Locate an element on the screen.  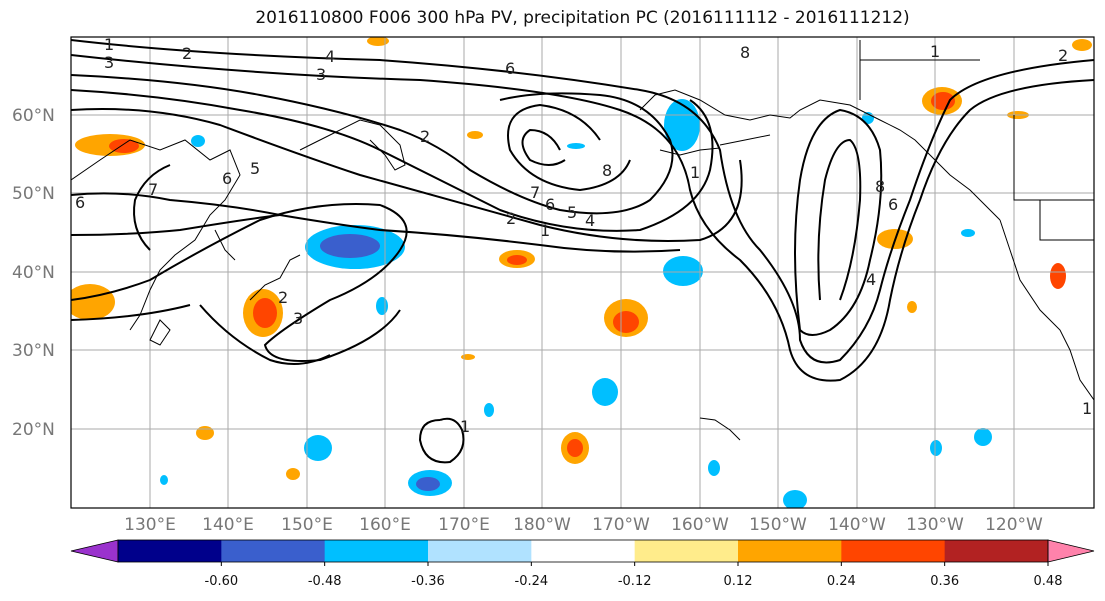
colorbar-tick-label: 0.48 is located at coordinates (1048, 581).